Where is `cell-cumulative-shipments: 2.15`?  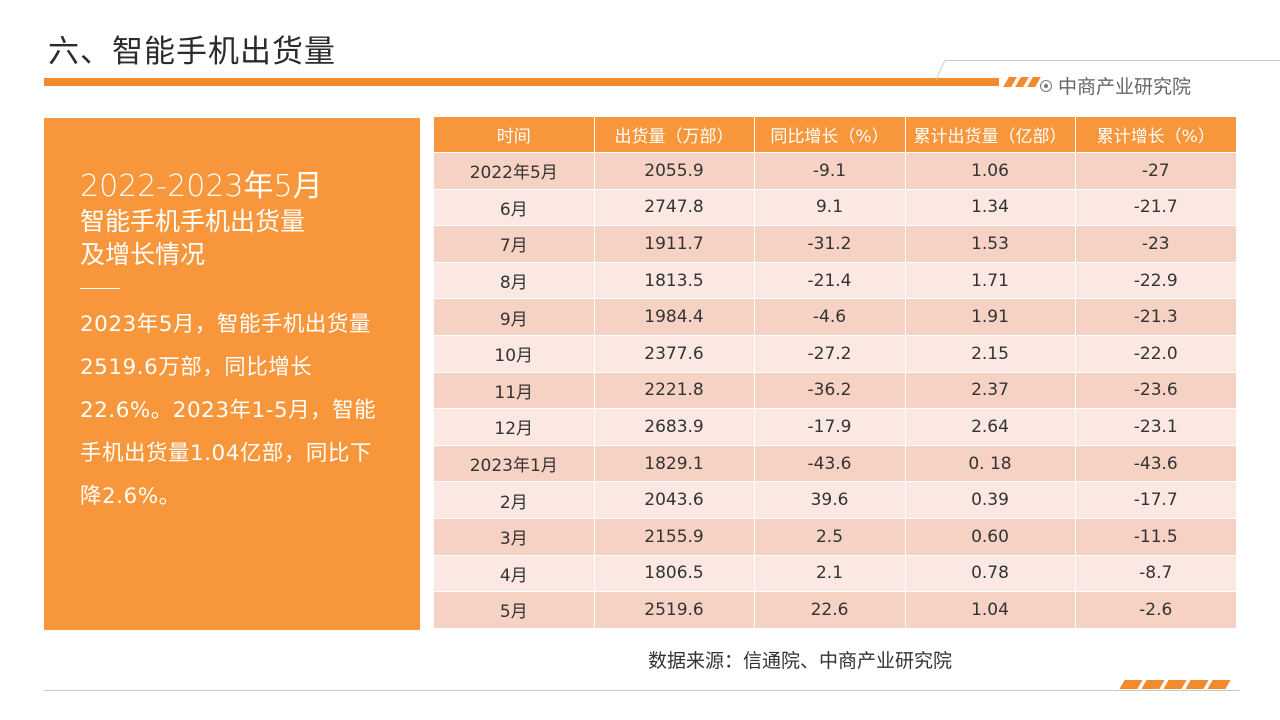 cell-cumulative-shipments: 2.15 is located at coordinates (990, 353).